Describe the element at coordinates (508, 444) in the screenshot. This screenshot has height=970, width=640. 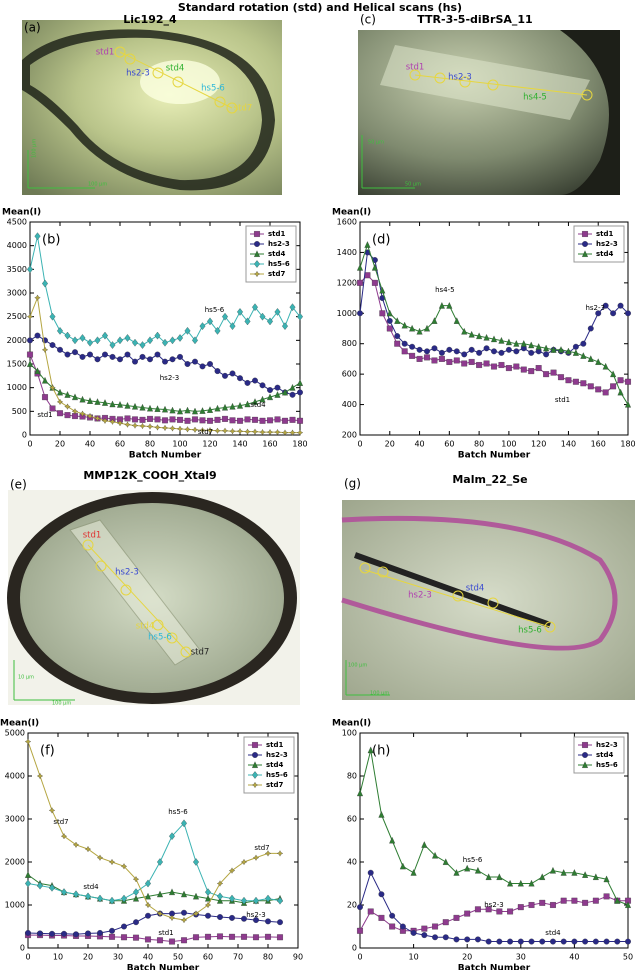
I see `x-tick-label: 100` at that location.